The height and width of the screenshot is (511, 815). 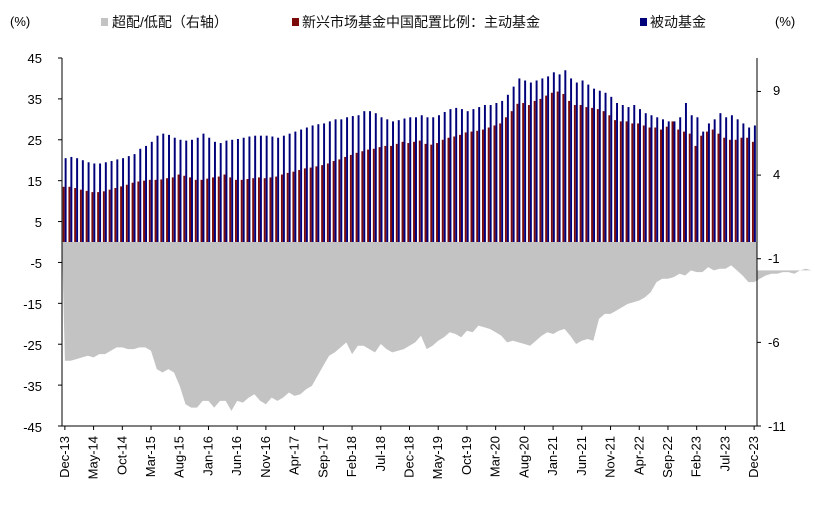 What do you see at coordinates (208, 456) in the screenshot?
I see `x-tick-label: Jan-16` at bounding box center [208, 456].